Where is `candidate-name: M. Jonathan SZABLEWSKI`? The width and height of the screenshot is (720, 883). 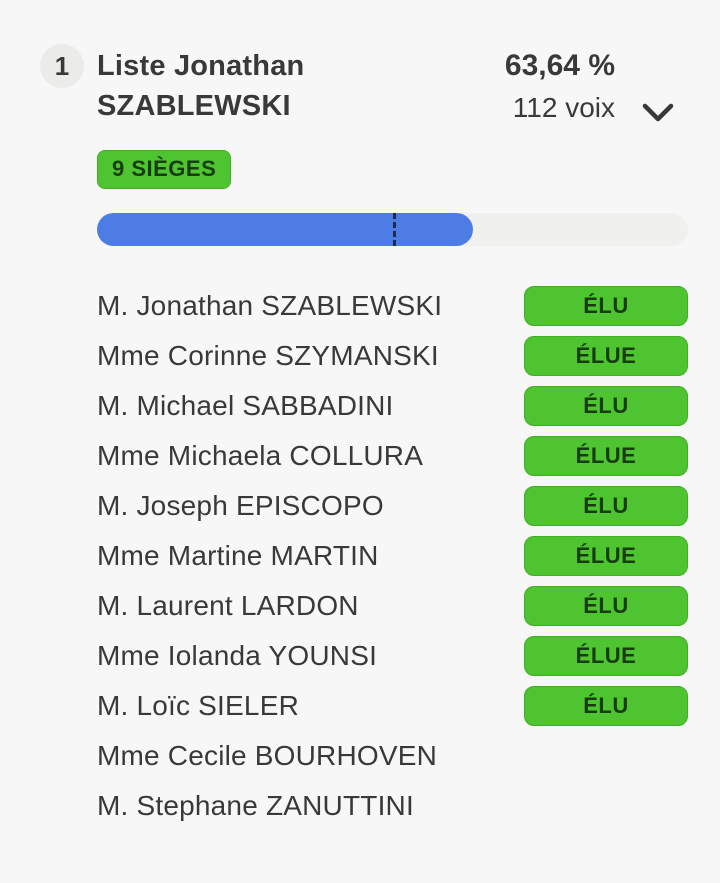 candidate-name: M. Jonathan SZABLEWSKI is located at coordinates (270, 305).